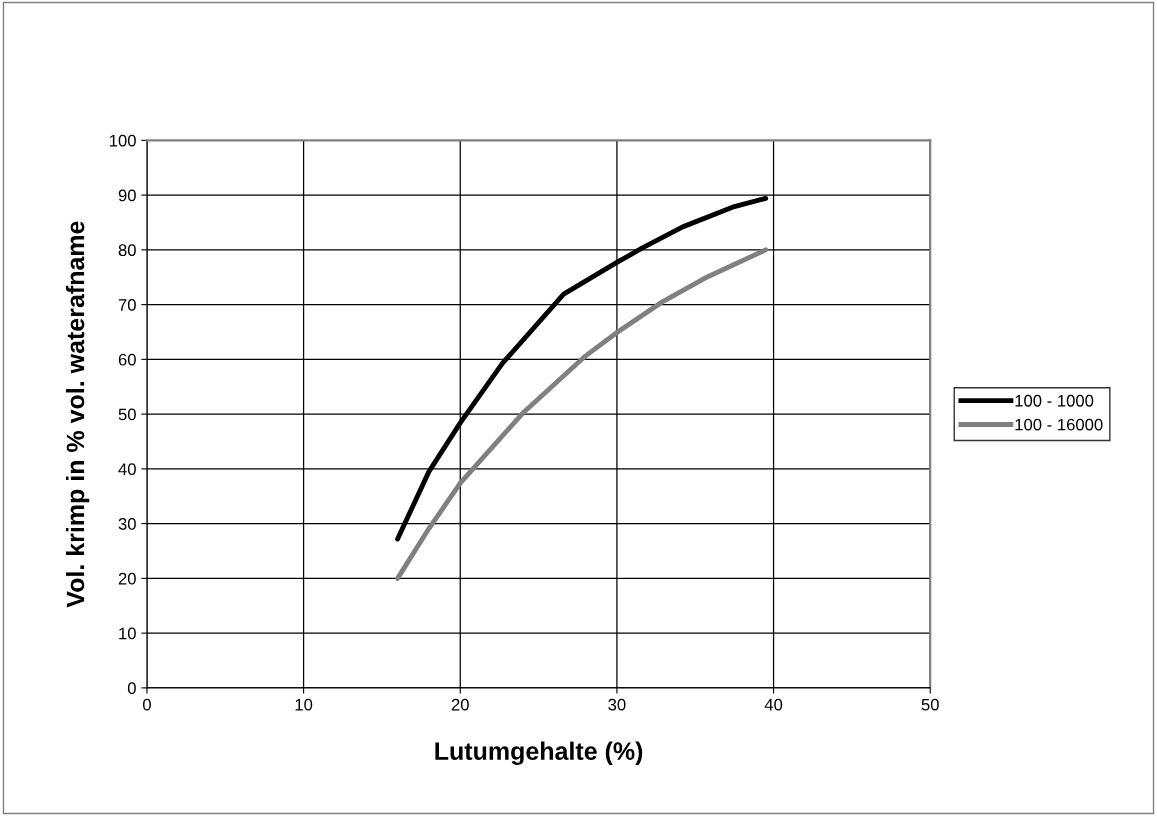  Describe the element at coordinates (773, 704) in the screenshot. I see `x-tick-label: 40` at that location.